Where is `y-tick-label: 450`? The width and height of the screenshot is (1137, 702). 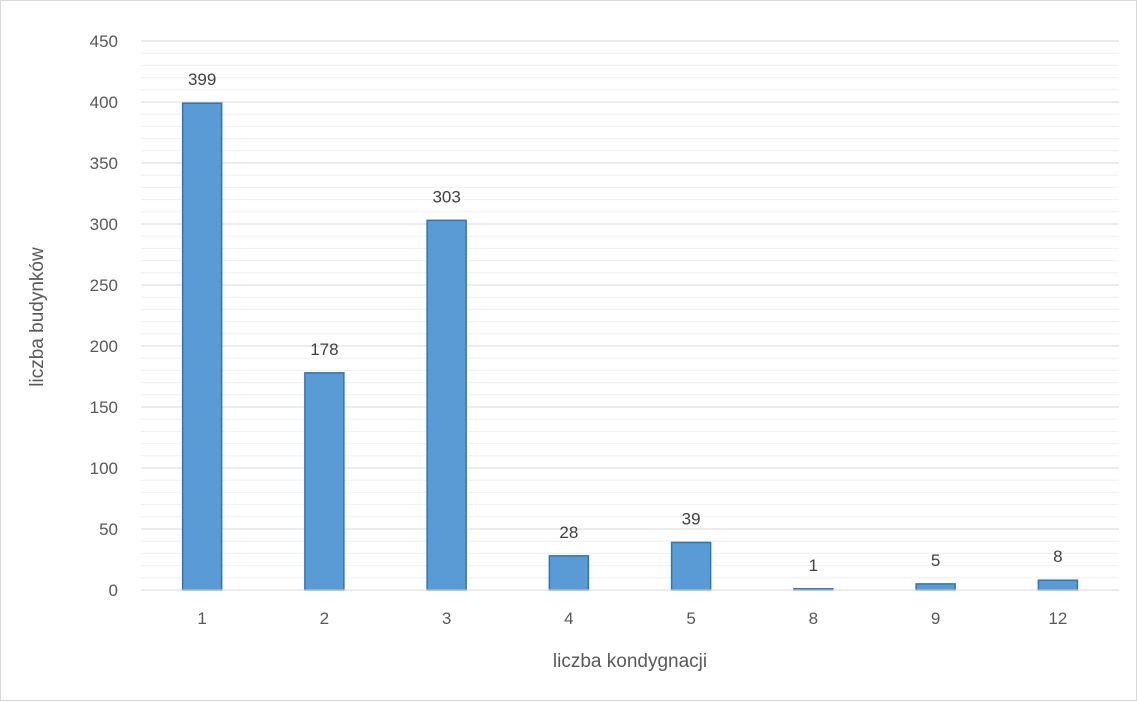 y-tick-label: 450 is located at coordinates (104, 41).